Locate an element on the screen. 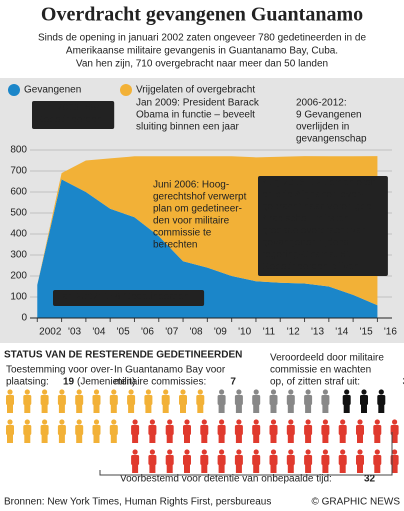  credit: © GRAPHIC NEWS is located at coordinates (356, 502).